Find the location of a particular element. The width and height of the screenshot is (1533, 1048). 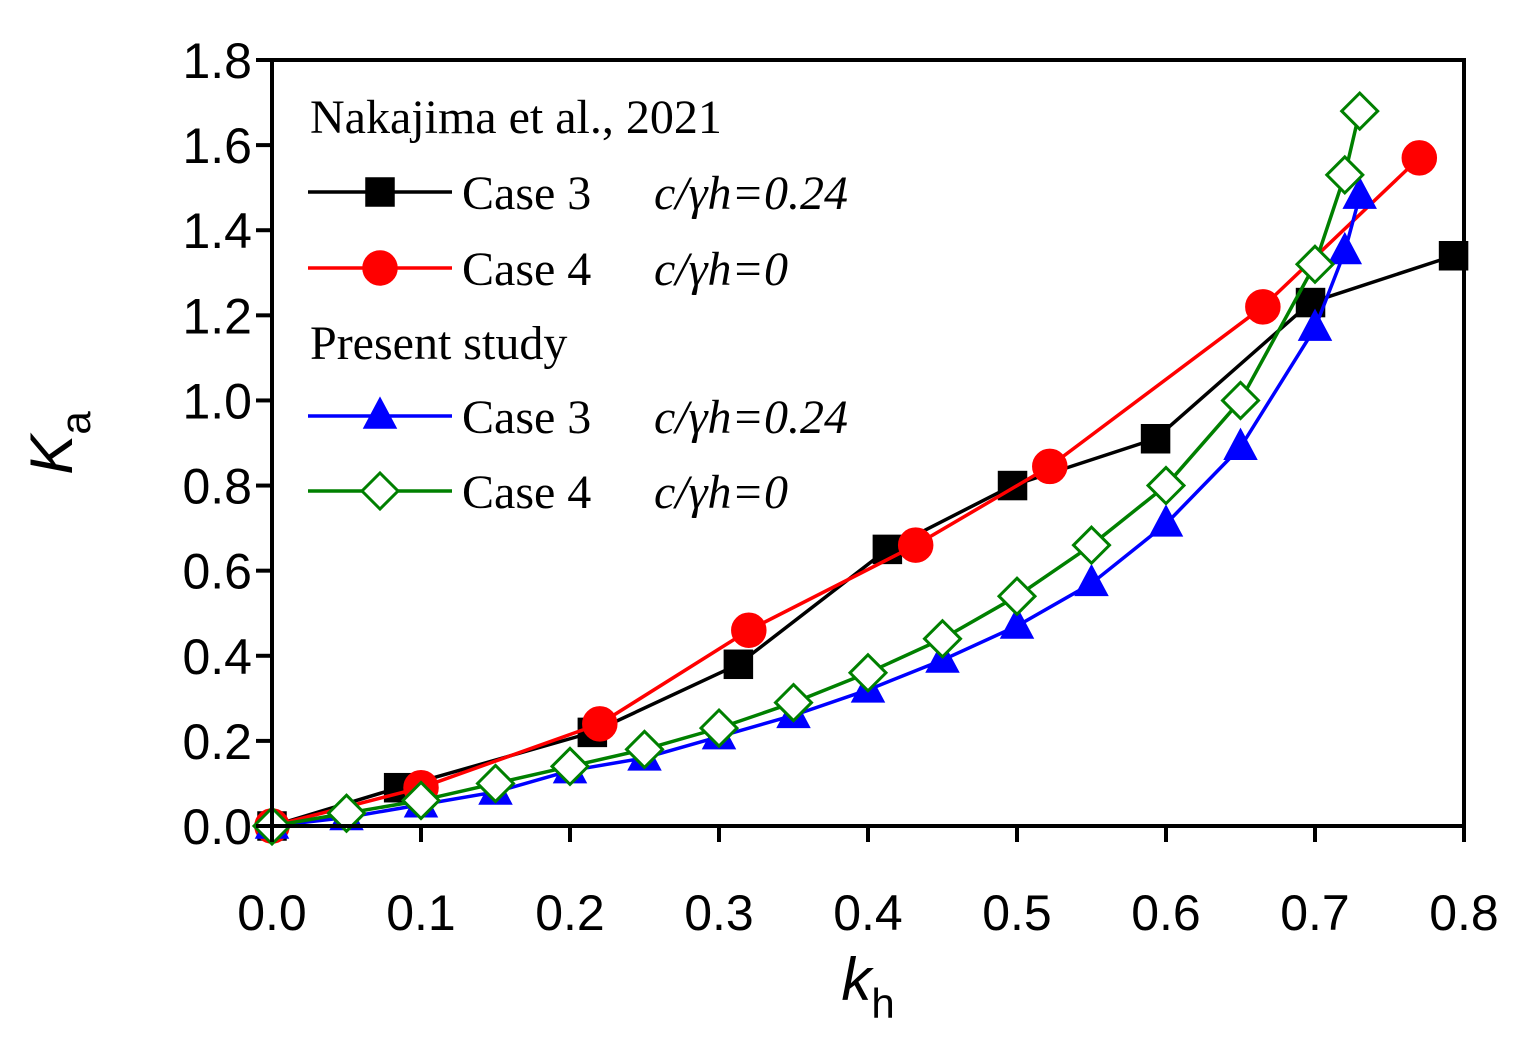

y-tick-label: 0.0 is located at coordinates (217, 827).